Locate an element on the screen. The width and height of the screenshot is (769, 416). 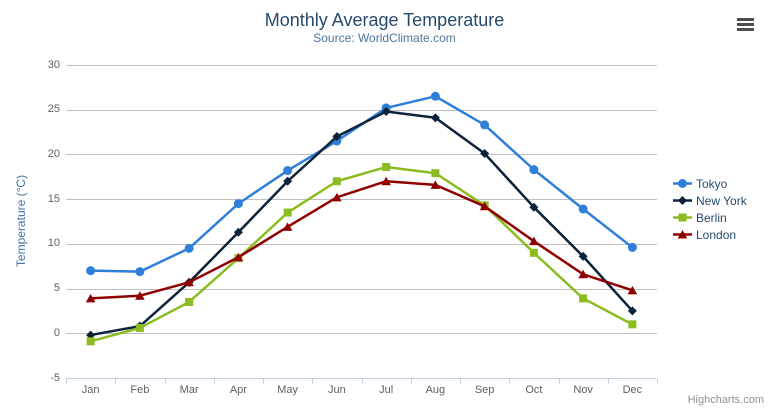
legend-marker-circle-icon is located at coordinates (682, 183).